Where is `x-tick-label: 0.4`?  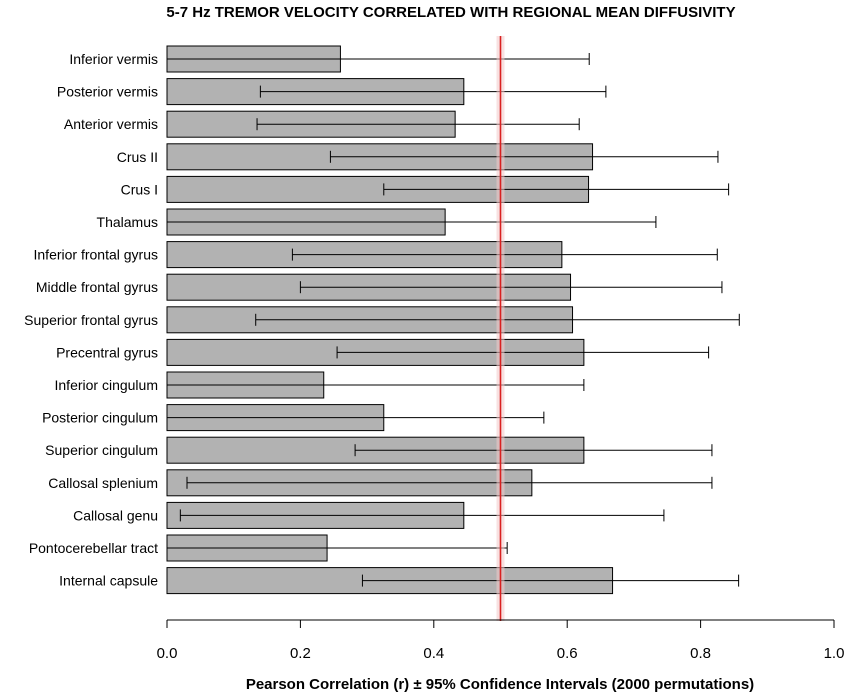
x-tick-label: 0.4 is located at coordinates (433, 653).